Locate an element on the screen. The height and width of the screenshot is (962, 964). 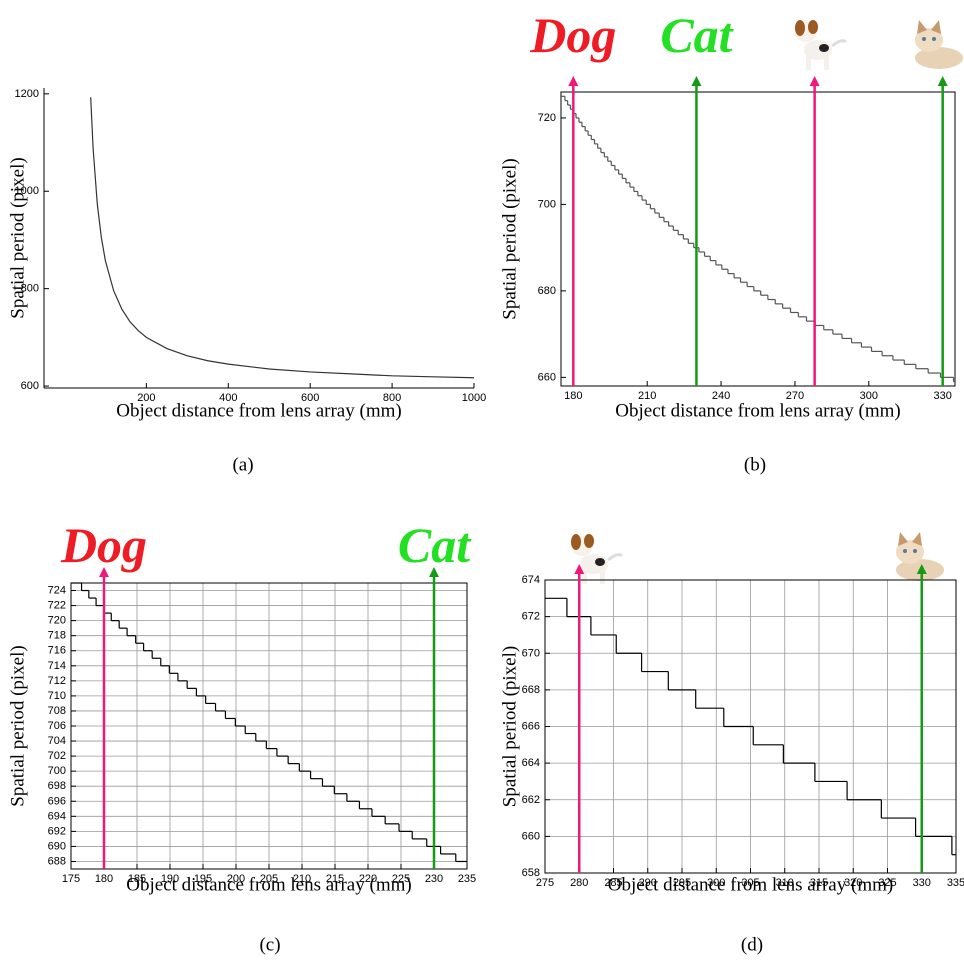
y-tick-label: 692 is located at coordinates (57, 831).